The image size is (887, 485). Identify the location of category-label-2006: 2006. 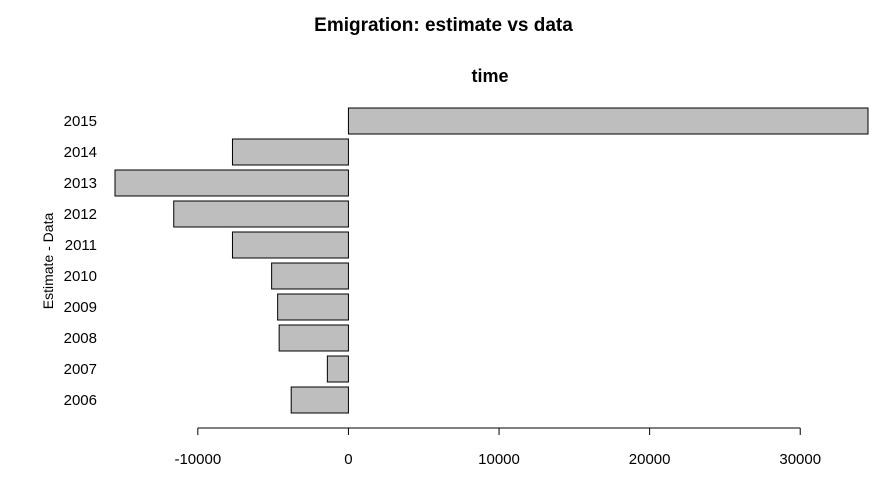
(80, 400).